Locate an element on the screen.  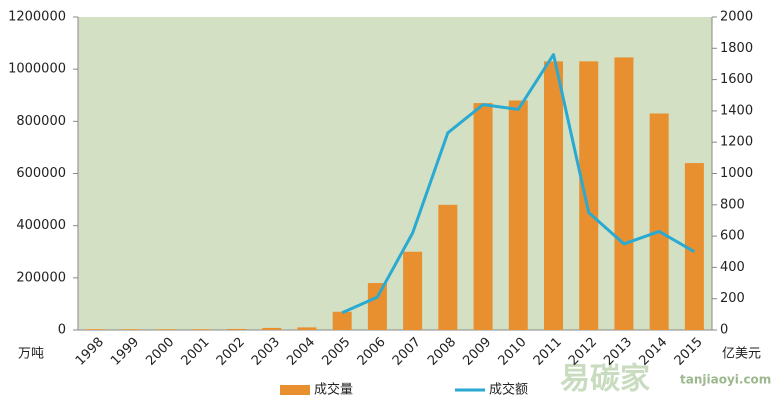
legend-label: 成交量 is located at coordinates (333, 390).